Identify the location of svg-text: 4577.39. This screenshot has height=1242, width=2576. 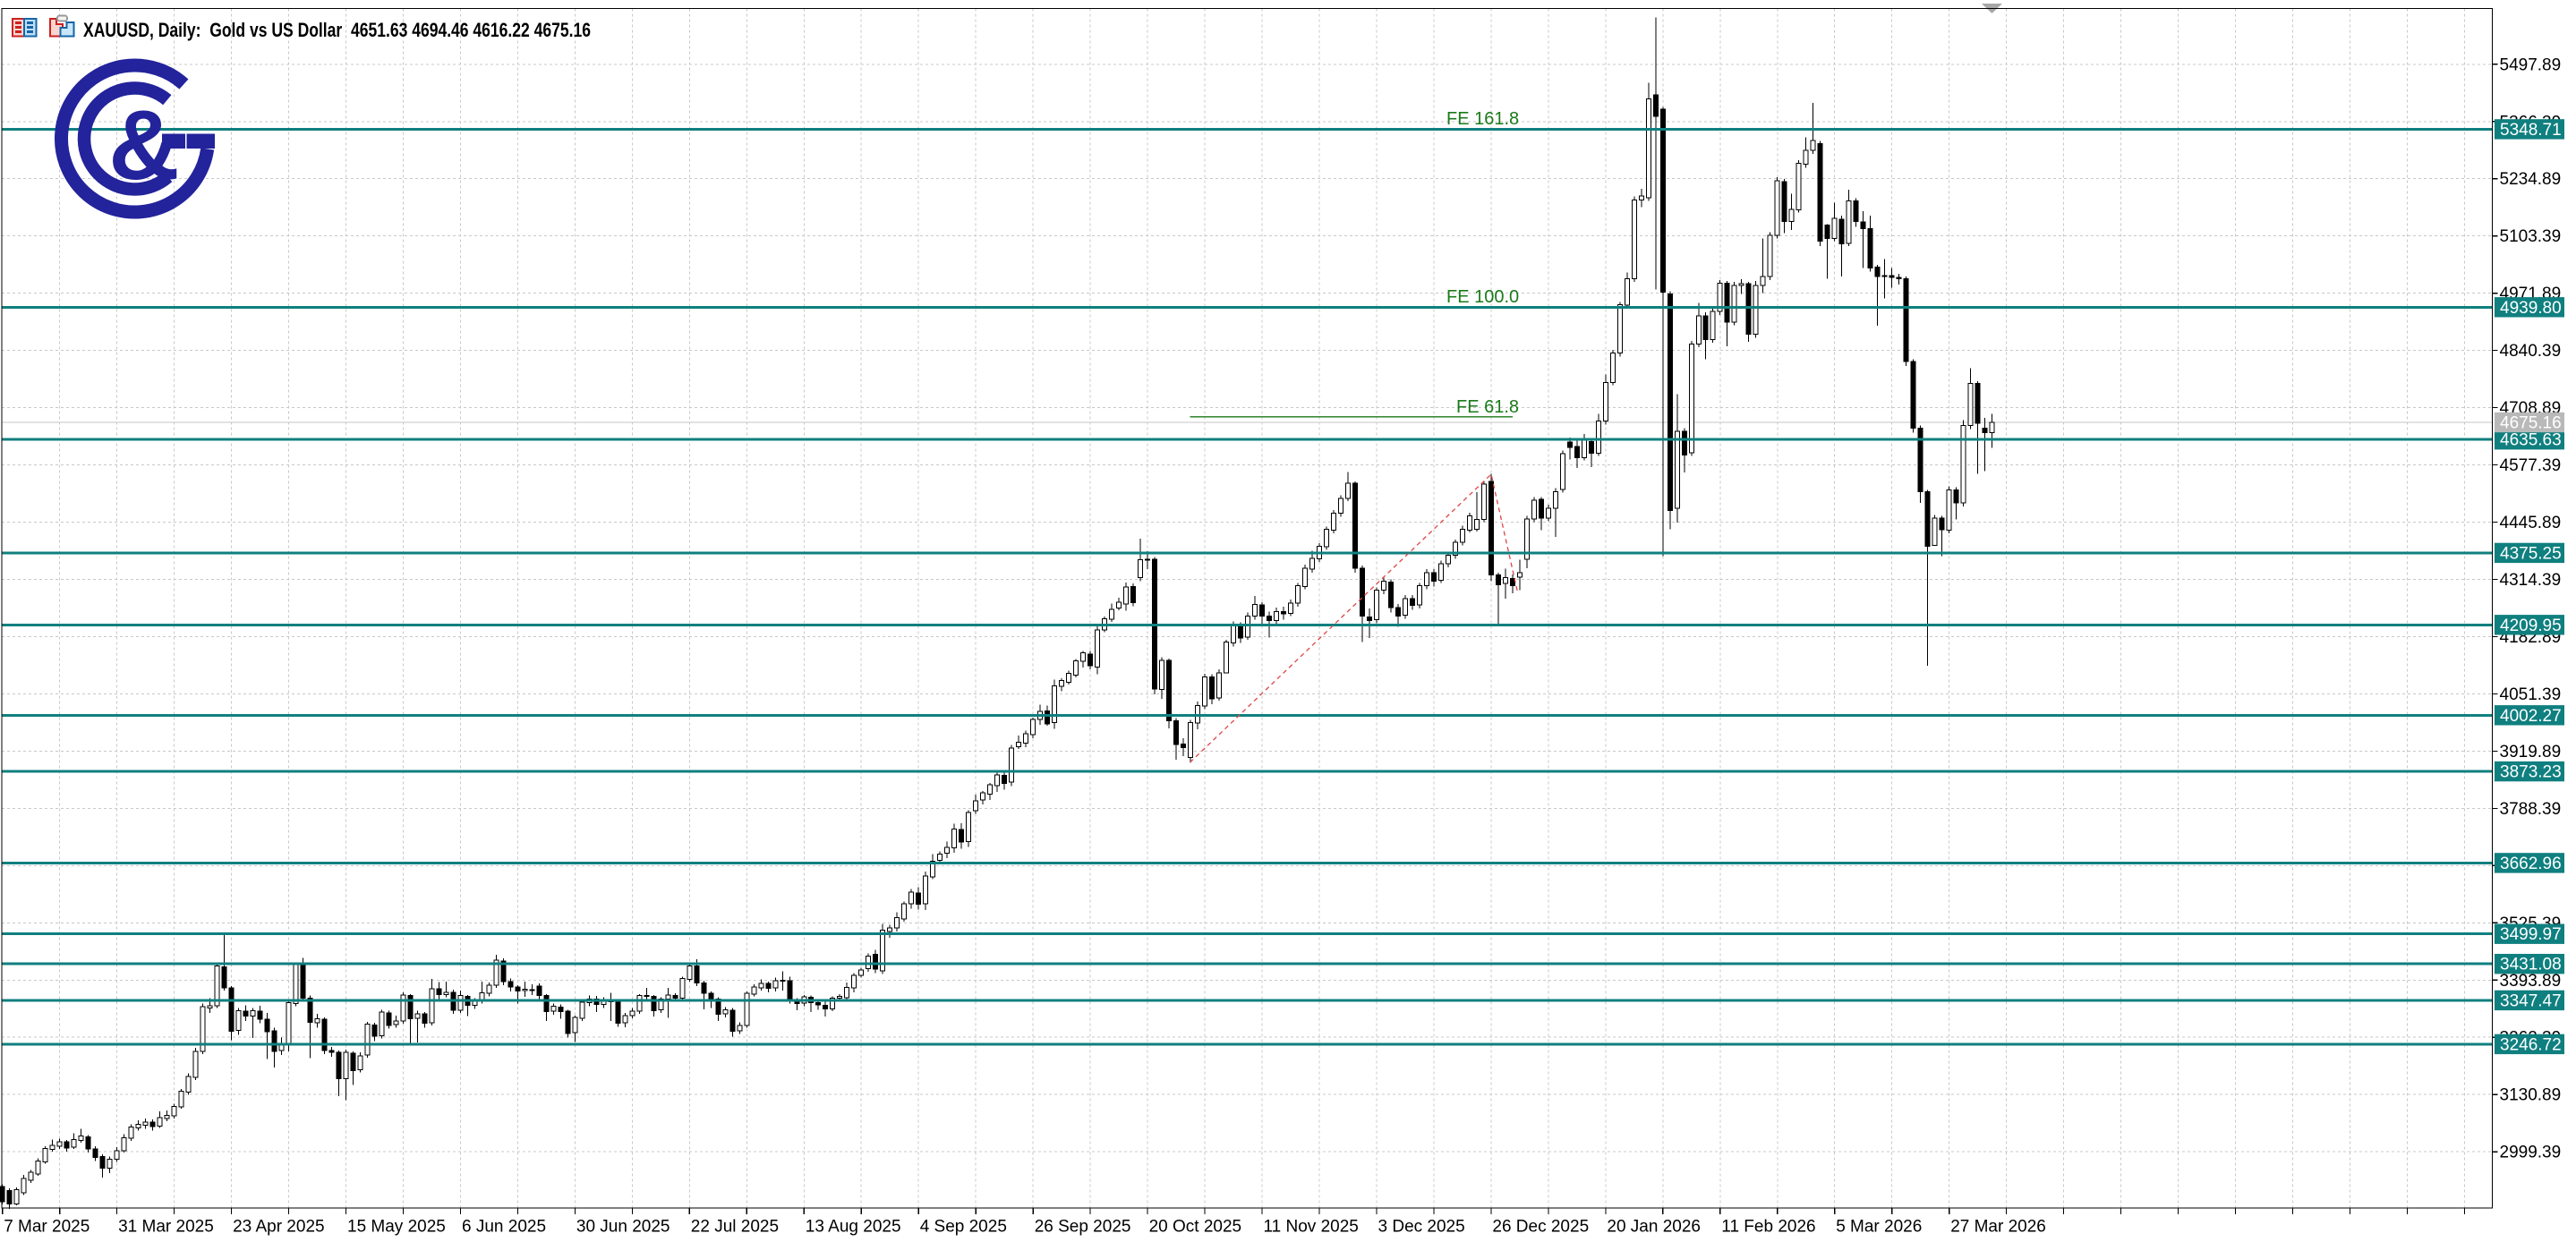
(2531, 466).